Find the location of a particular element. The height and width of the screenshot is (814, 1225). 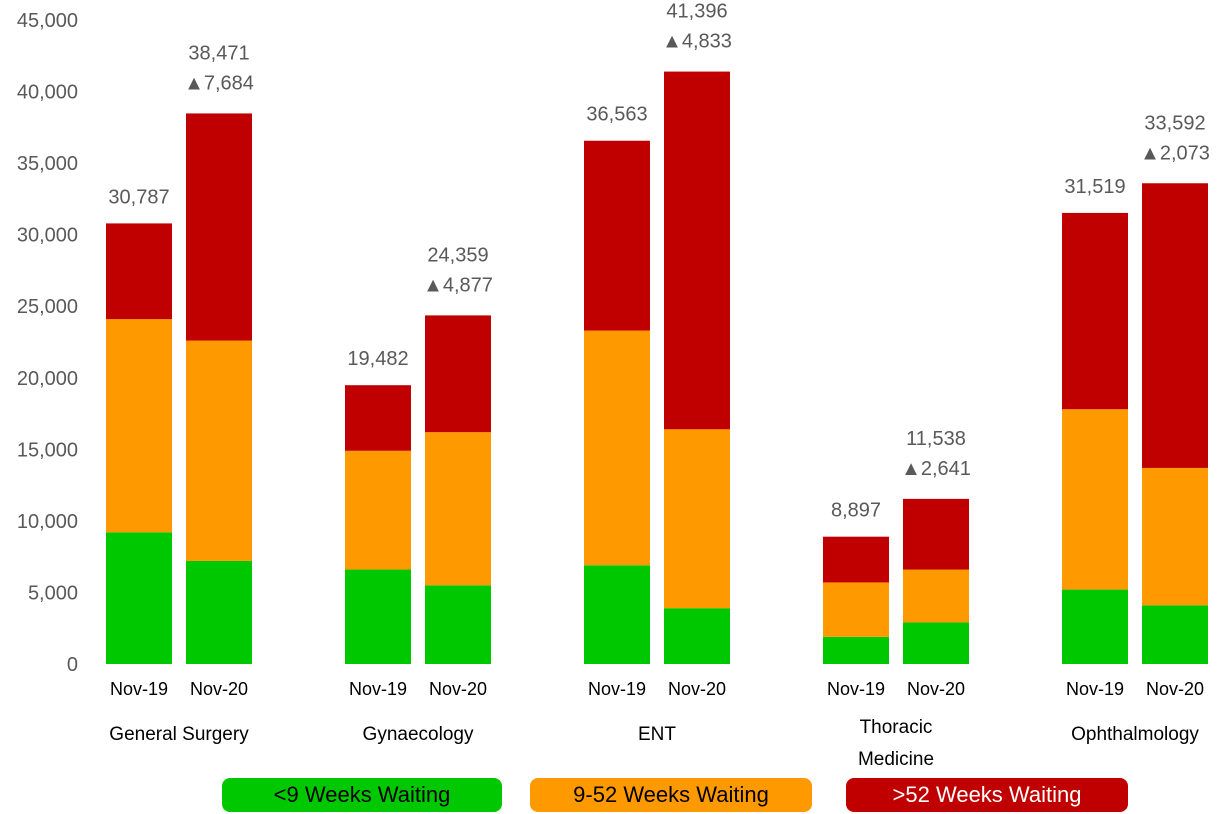

y-tick-label: 0 is located at coordinates (72, 665).